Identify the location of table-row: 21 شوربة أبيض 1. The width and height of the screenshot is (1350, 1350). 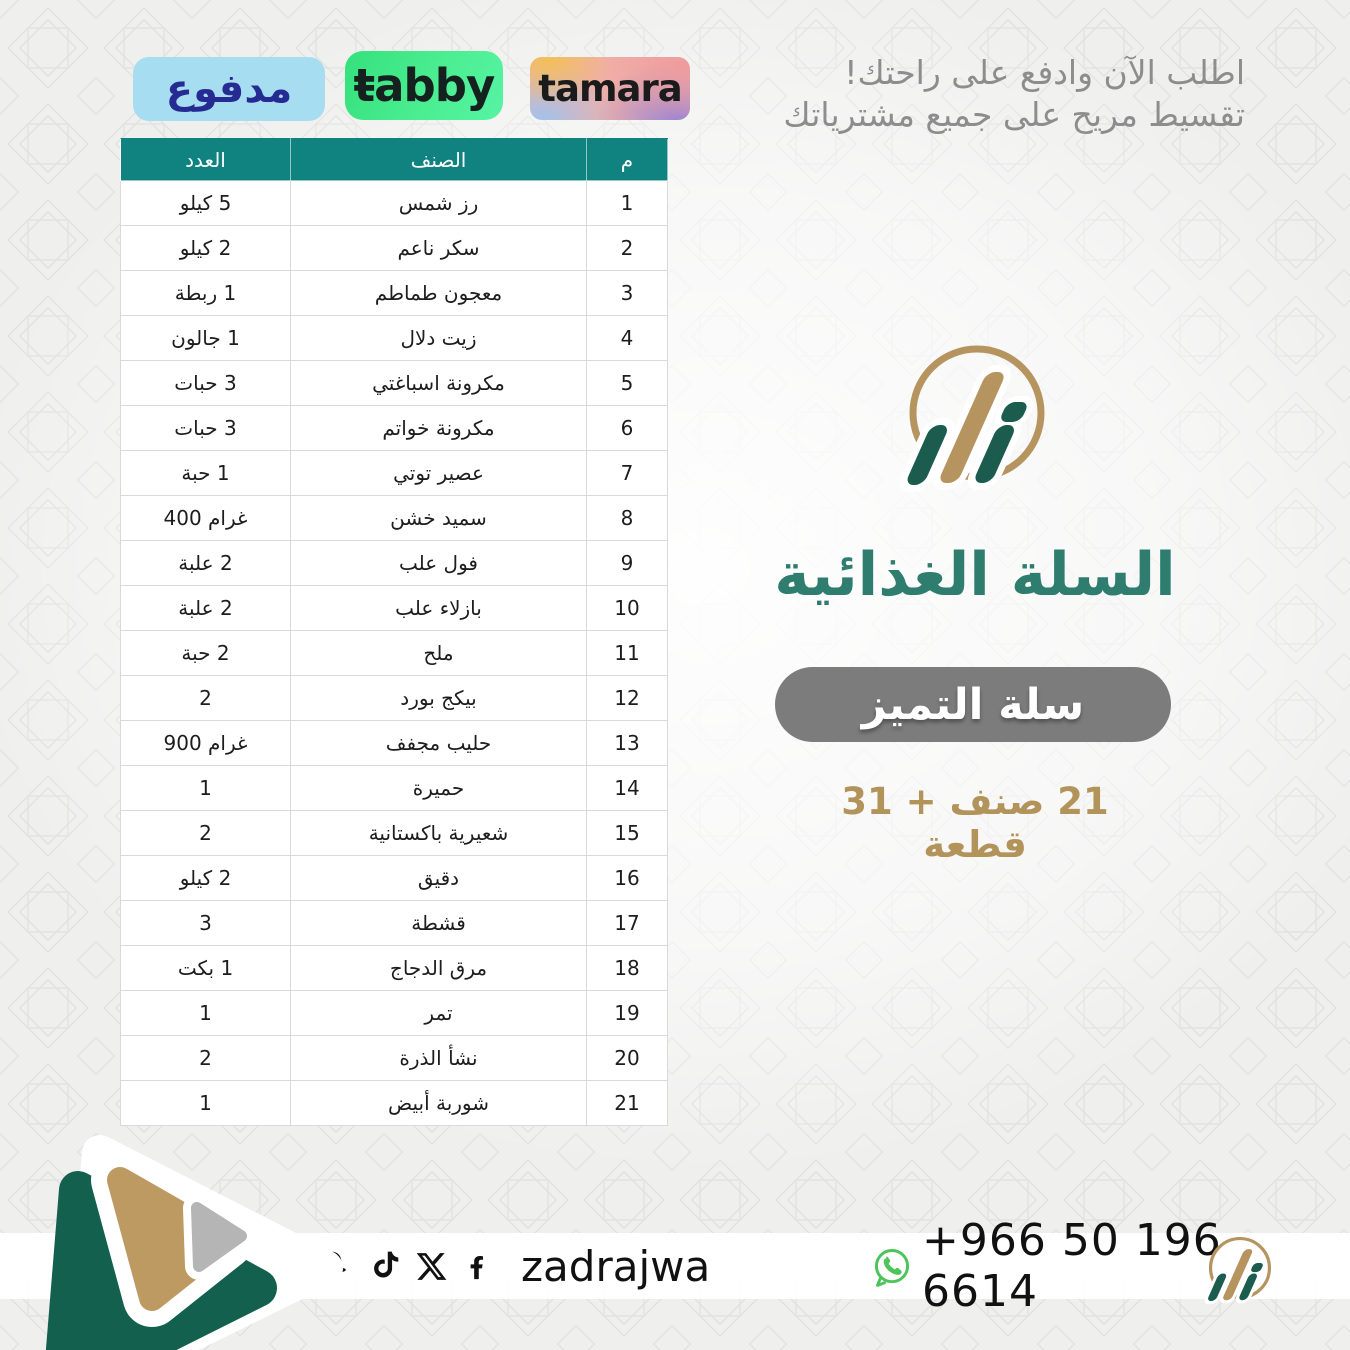
(394, 1103).